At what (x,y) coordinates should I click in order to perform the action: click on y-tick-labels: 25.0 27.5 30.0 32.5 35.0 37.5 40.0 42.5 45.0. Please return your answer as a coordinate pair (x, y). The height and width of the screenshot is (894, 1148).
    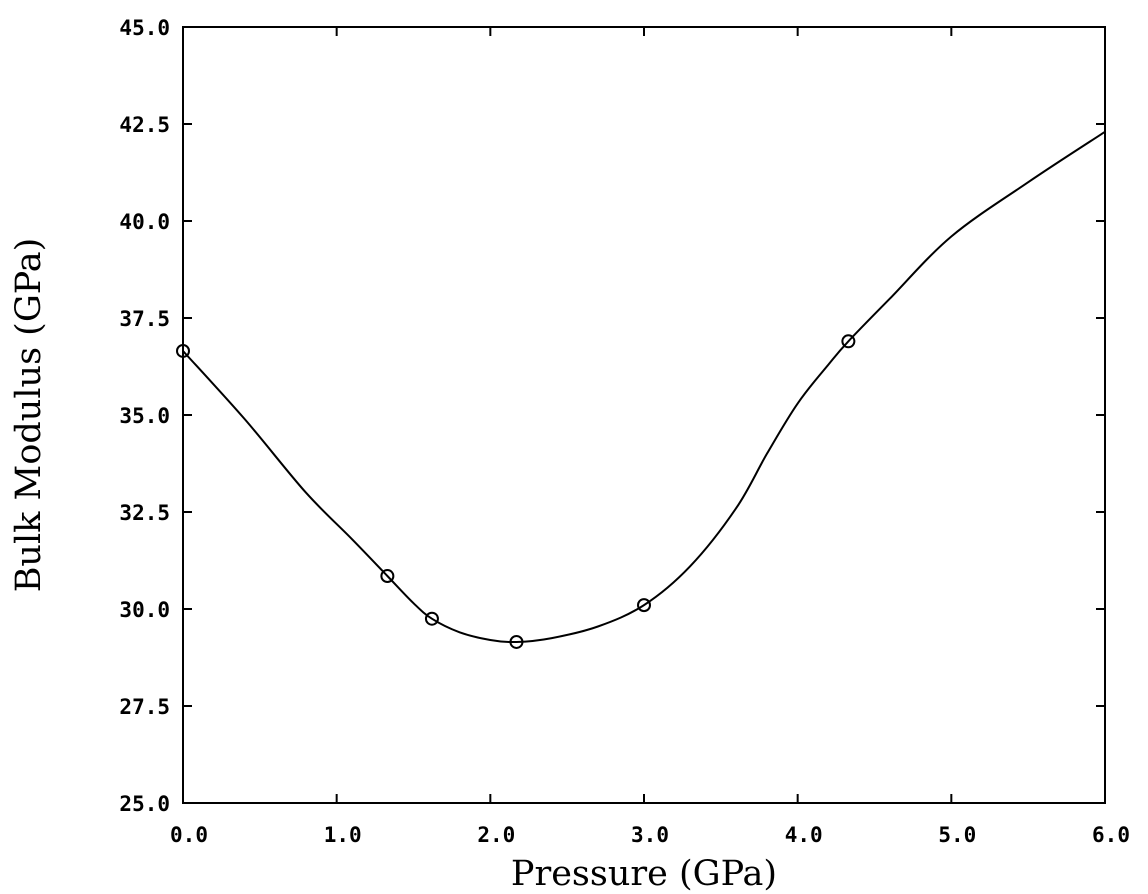
    Looking at the image, I should click on (144, 416).